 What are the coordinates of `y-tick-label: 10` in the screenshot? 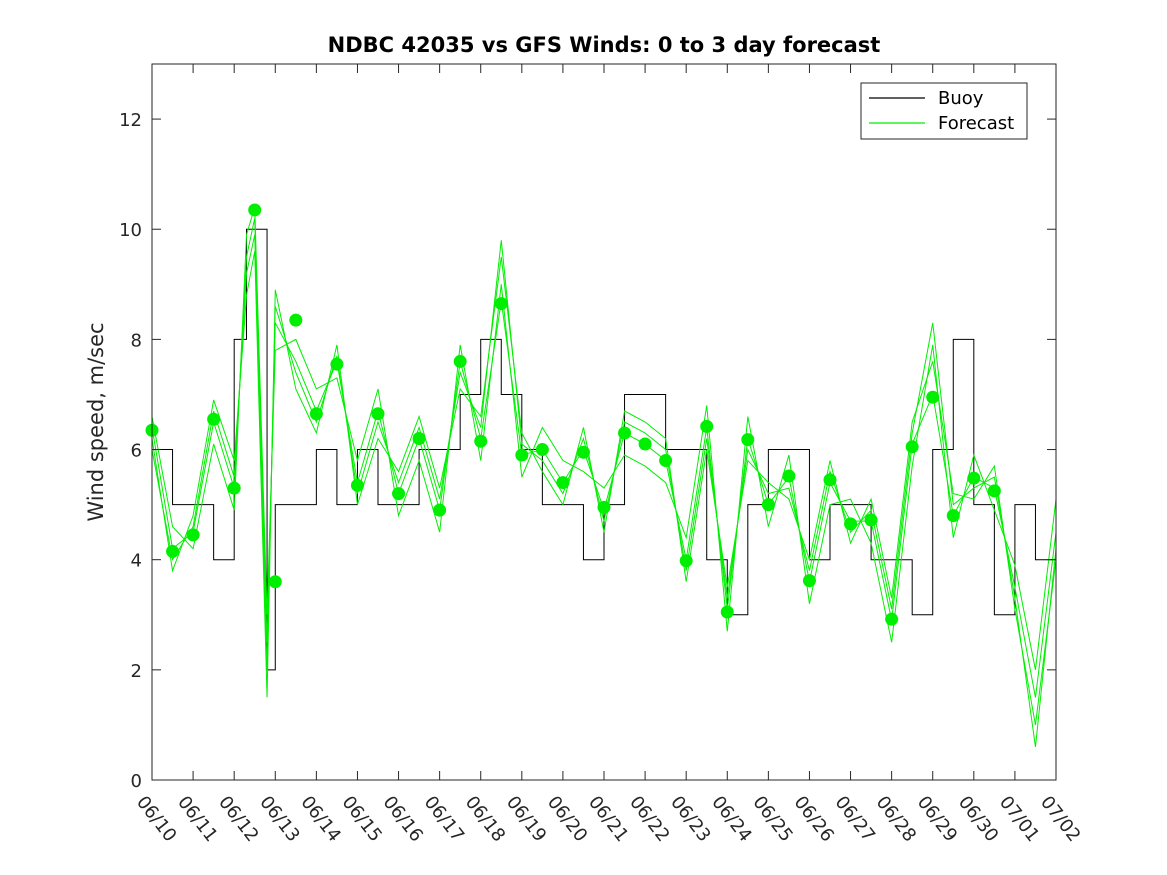 It's located at (130, 230).